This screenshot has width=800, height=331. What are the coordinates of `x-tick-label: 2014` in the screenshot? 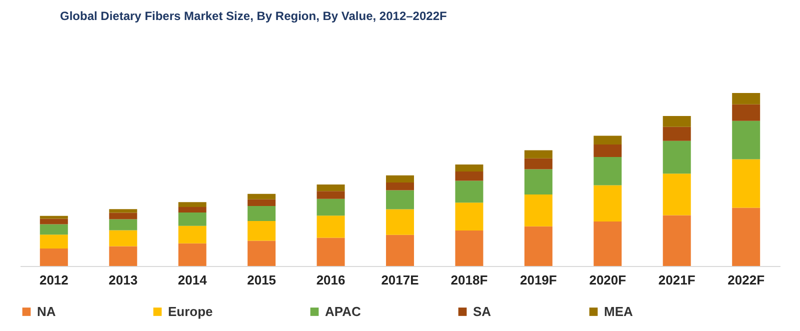 It's located at (193, 280).